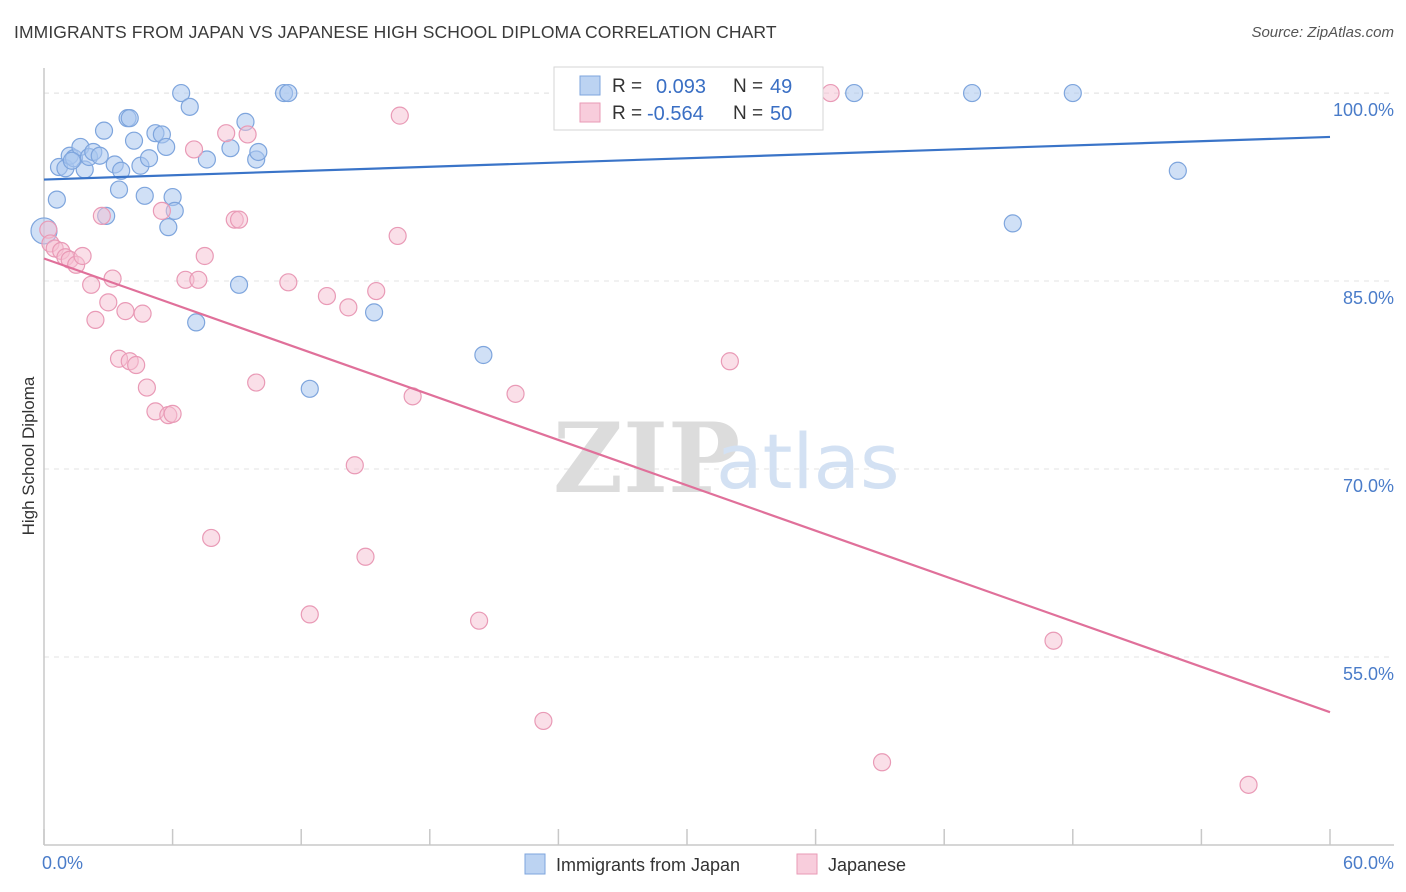  What do you see at coordinates (675, 114) in the screenshot?
I see `stats-r-value-pink: -0.564` at bounding box center [675, 114].